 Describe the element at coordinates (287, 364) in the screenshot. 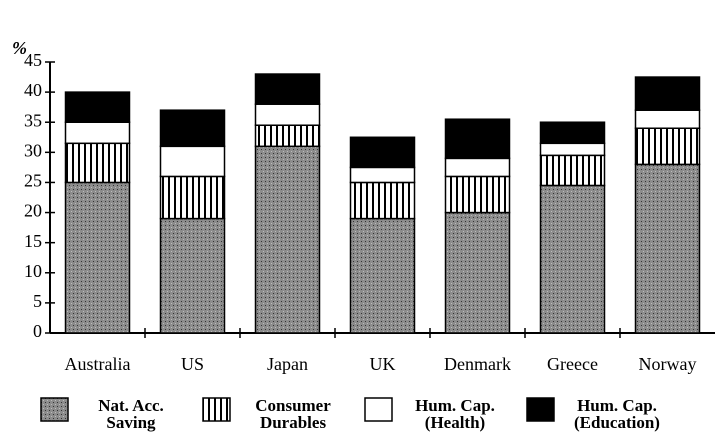

I see `x-tick-label: Japan` at that location.